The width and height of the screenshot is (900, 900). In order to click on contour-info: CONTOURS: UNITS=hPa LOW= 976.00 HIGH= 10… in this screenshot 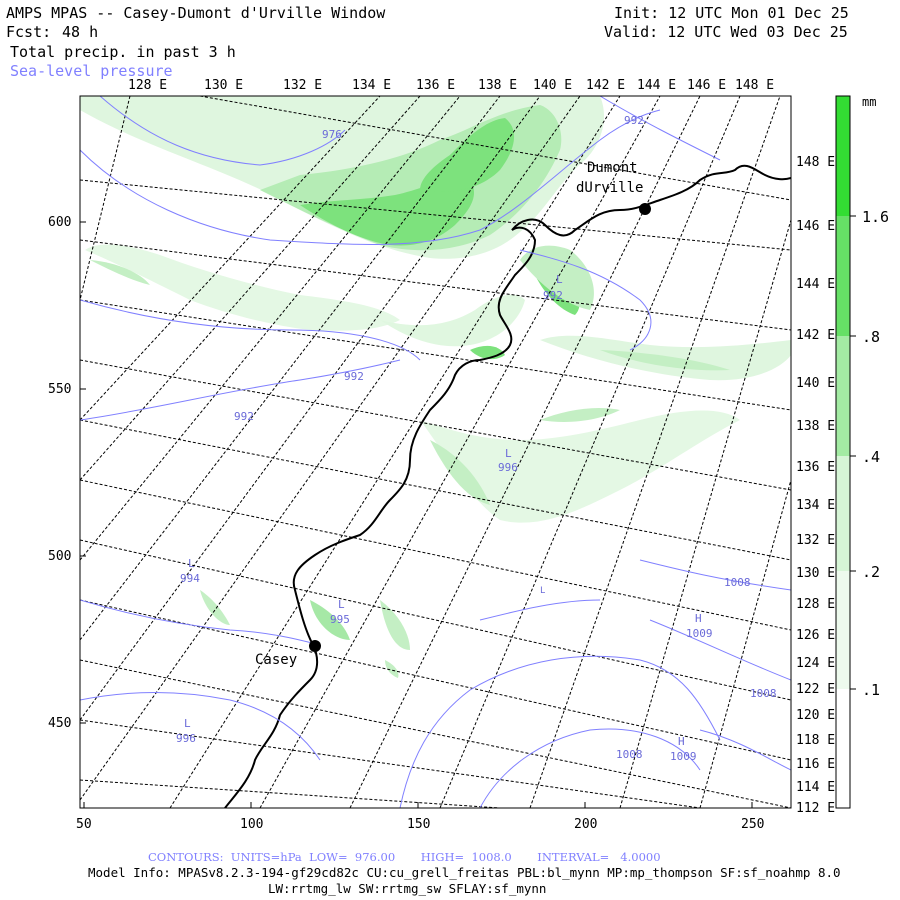, I will do `click(404, 857)`.